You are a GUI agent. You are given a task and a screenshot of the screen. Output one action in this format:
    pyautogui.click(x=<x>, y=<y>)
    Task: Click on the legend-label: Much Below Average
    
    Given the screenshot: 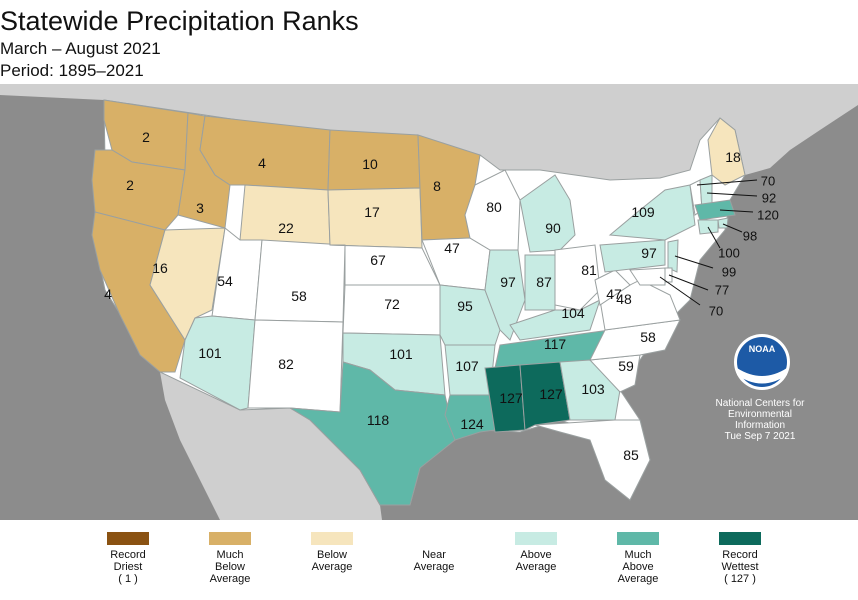 What is the action you would take?
    pyautogui.click(x=230, y=567)
    